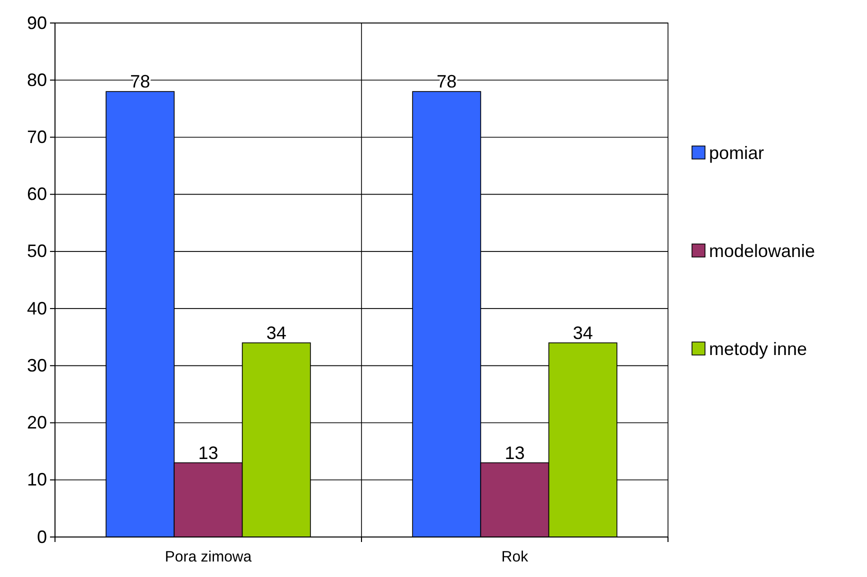 The height and width of the screenshot is (577, 867). What do you see at coordinates (736, 153) in the screenshot?
I see `legend-label: pomiar` at bounding box center [736, 153].